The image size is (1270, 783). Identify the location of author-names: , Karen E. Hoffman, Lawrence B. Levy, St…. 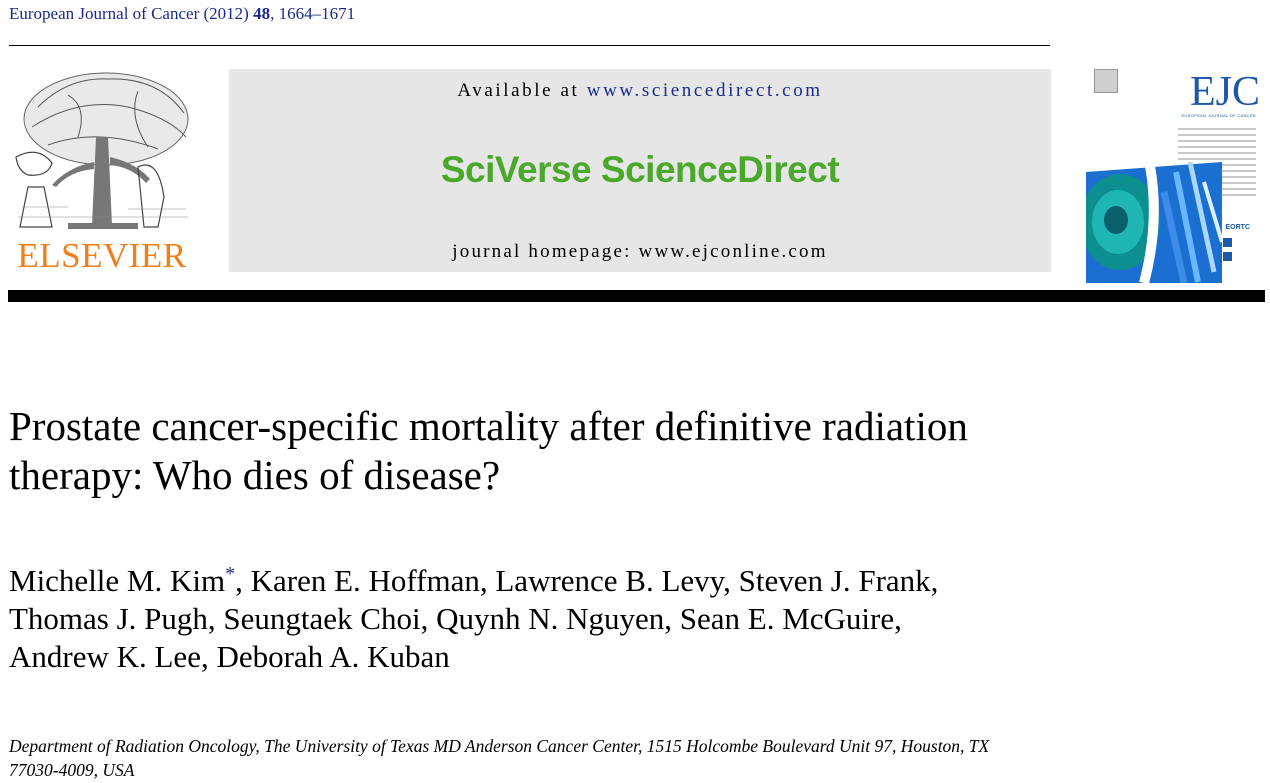
(587, 580).